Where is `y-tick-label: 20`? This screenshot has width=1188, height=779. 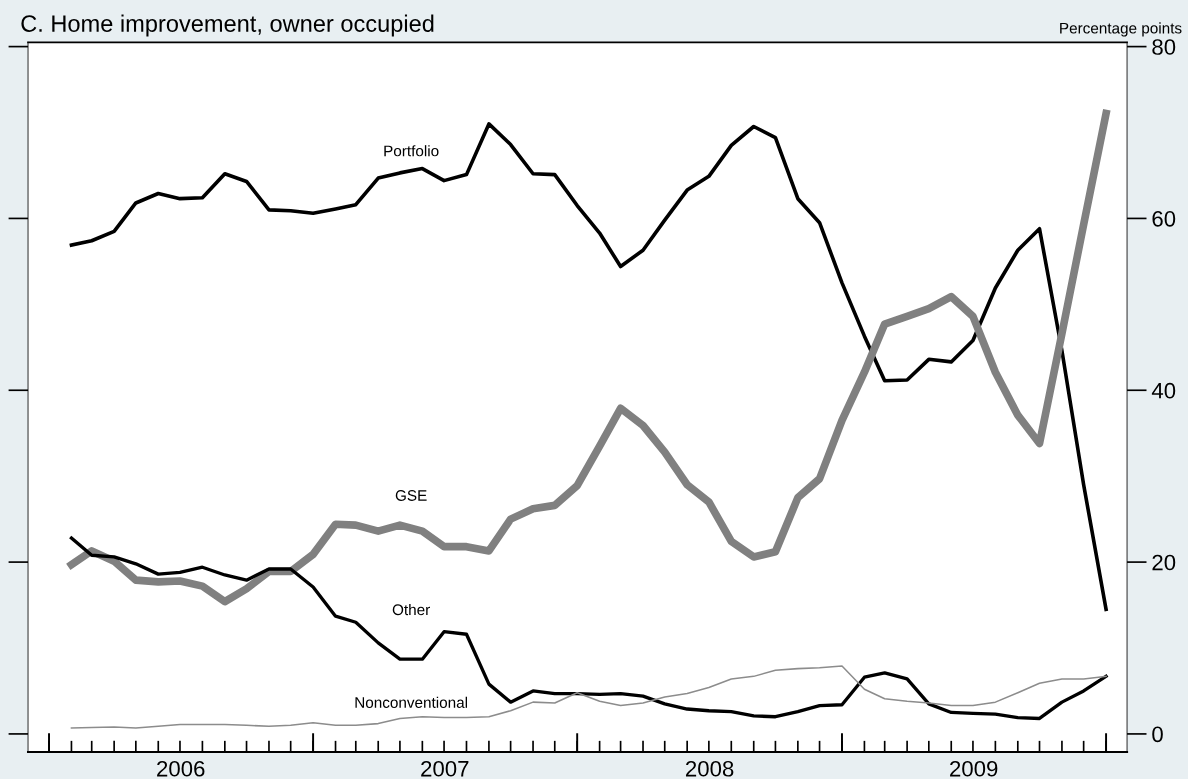 y-tick-label: 20 is located at coordinates (1164, 562).